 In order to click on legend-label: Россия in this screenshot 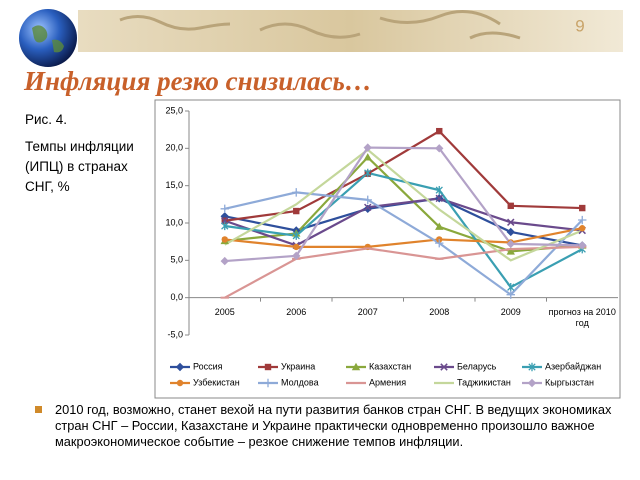, I will do `click(208, 366)`.